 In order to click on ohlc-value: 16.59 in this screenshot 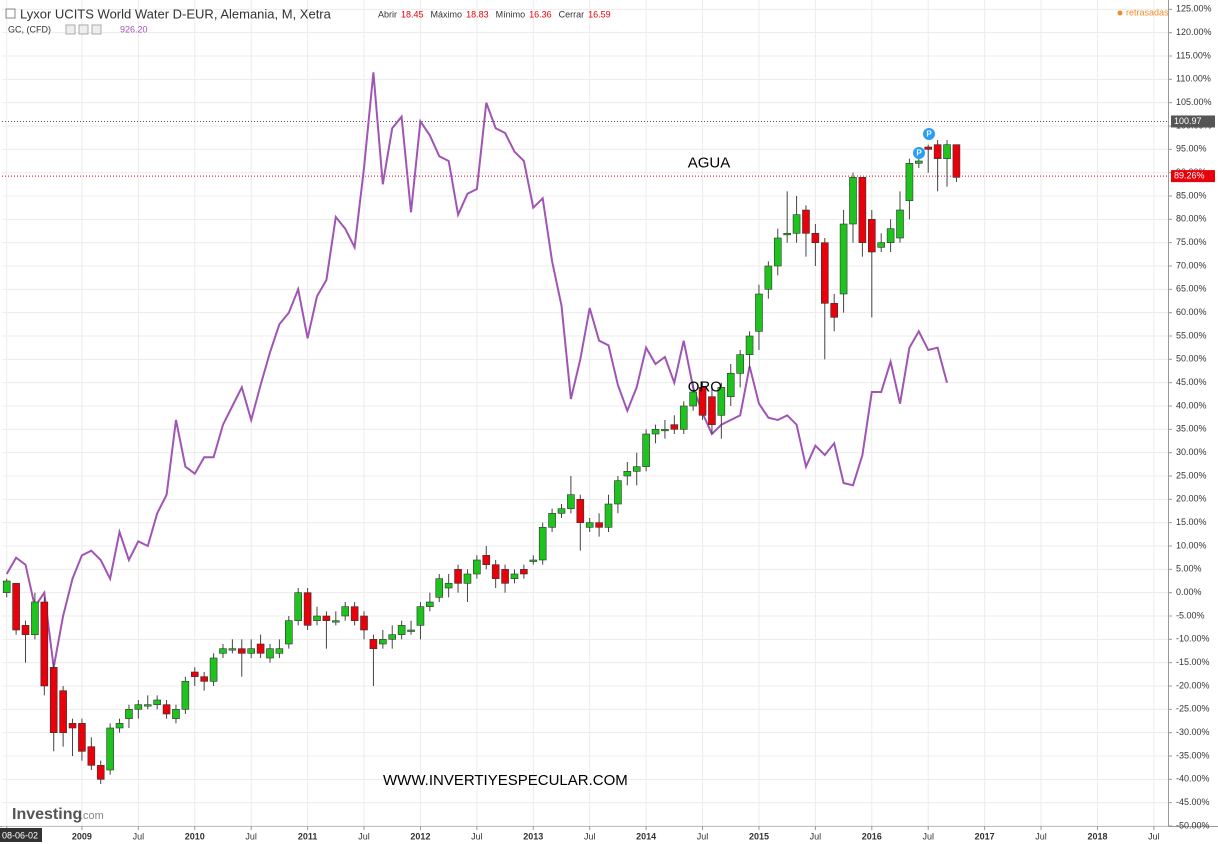, I will do `click(599, 14)`.